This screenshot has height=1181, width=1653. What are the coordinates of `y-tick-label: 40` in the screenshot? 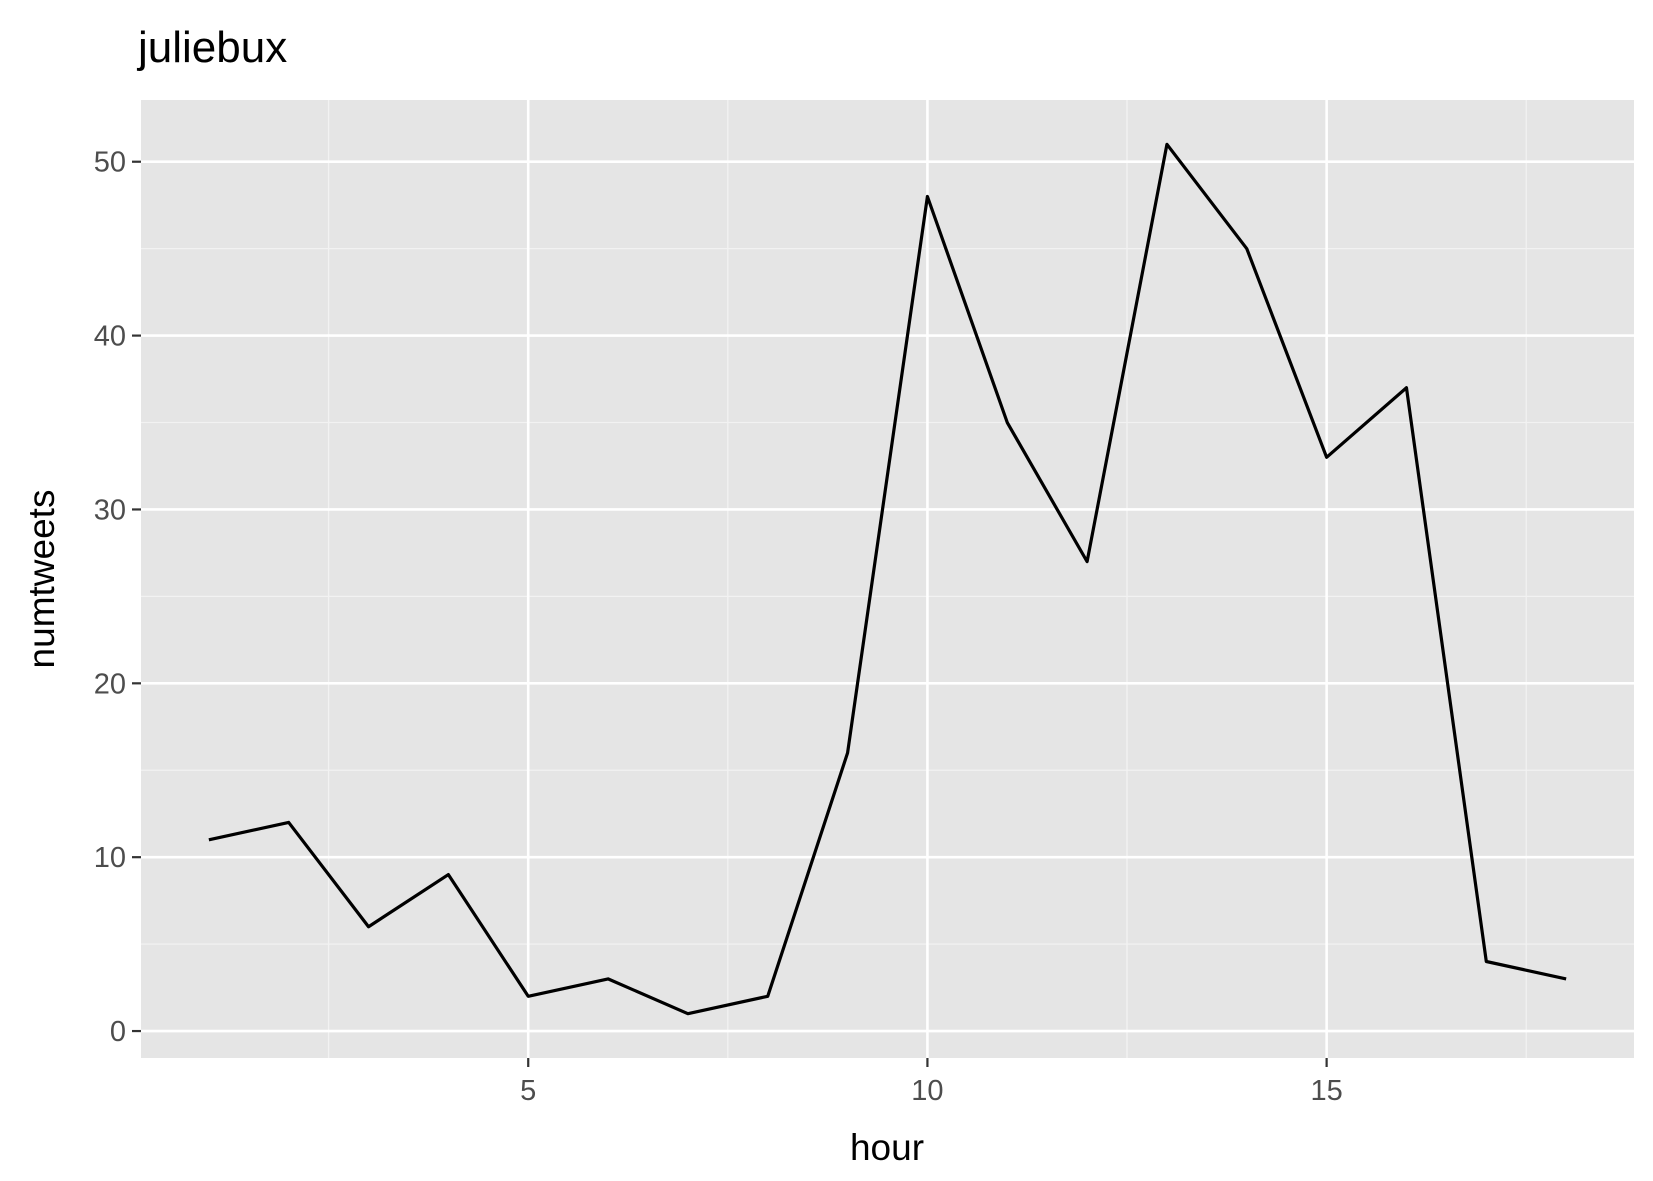 It's located at (110, 337).